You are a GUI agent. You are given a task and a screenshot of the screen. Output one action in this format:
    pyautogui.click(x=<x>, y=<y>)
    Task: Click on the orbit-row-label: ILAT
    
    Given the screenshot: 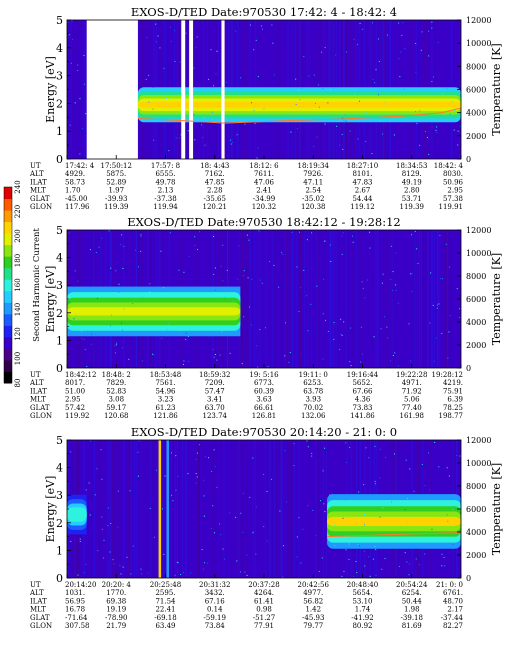 What is the action you would take?
    pyautogui.click(x=38, y=391)
    